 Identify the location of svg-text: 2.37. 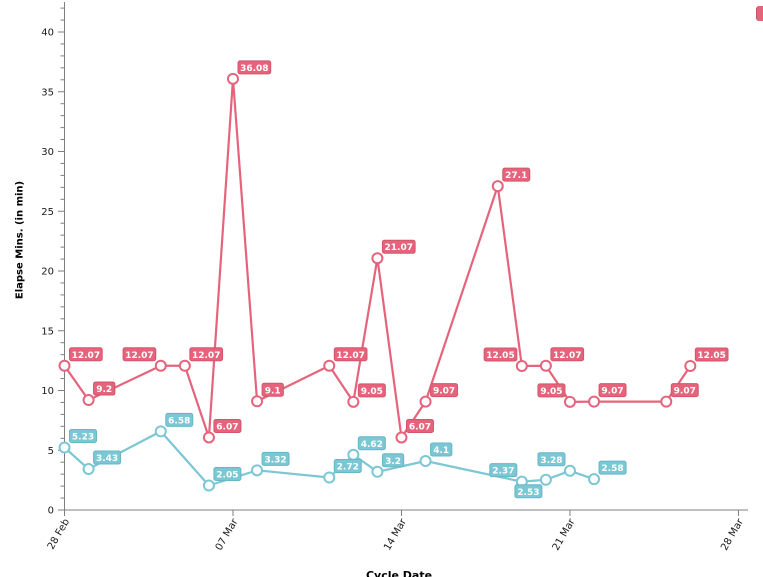
(503, 472).